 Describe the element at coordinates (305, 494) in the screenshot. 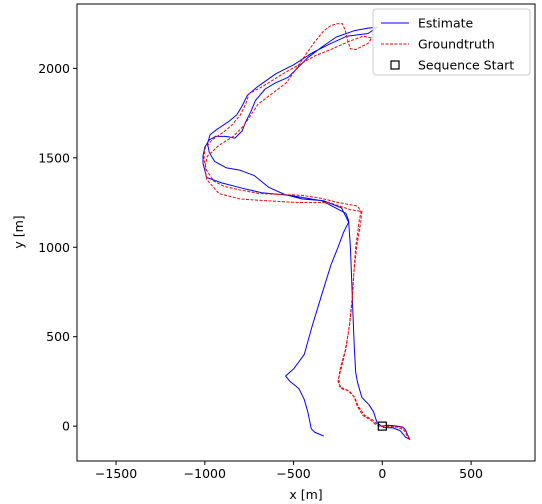

I see `x-axis-label: x [m]` at that location.